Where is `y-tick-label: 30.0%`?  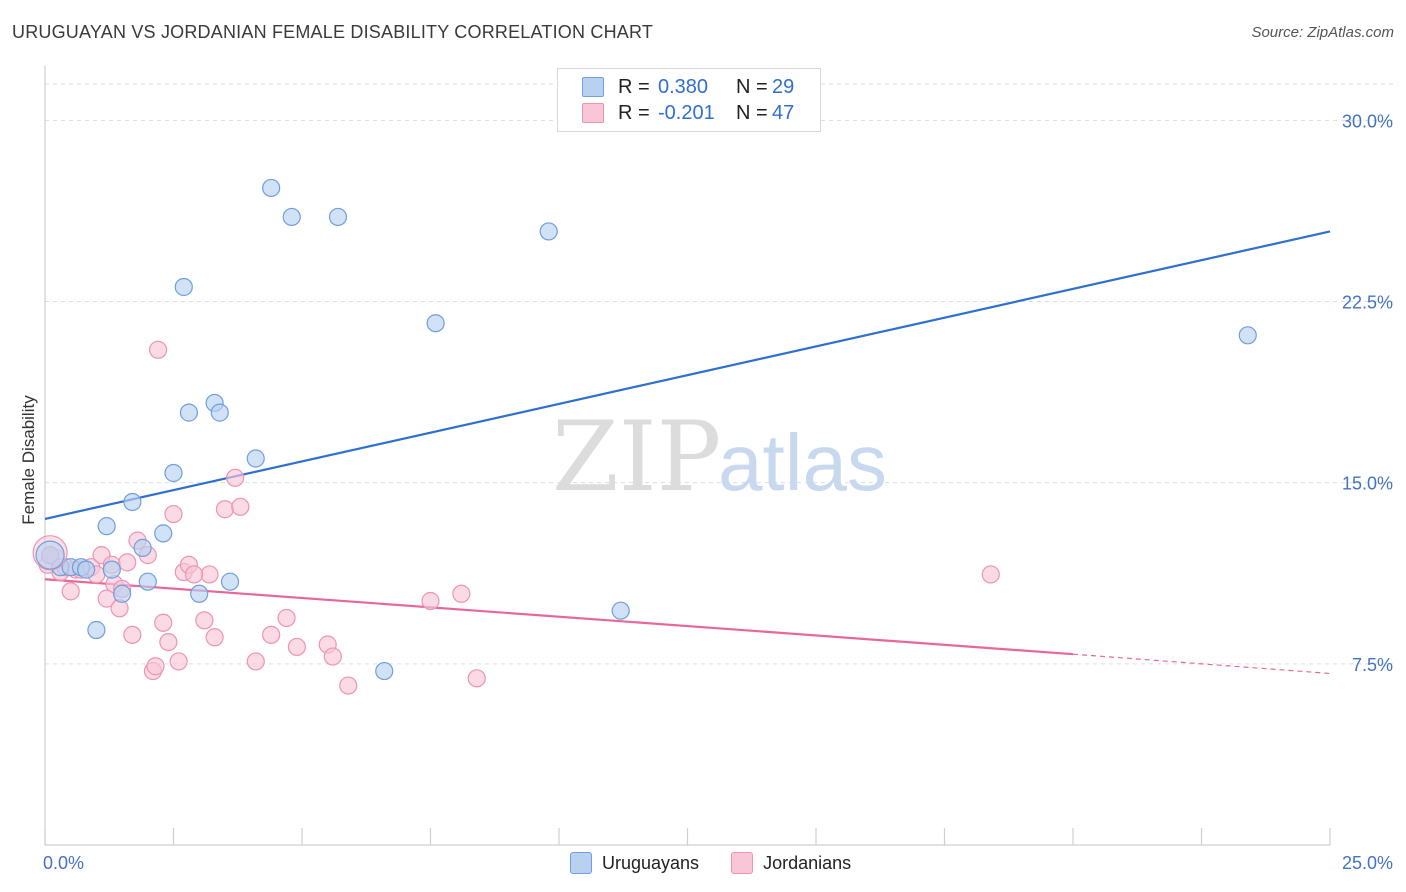
y-tick-label: 30.0% is located at coordinates (1367, 121).